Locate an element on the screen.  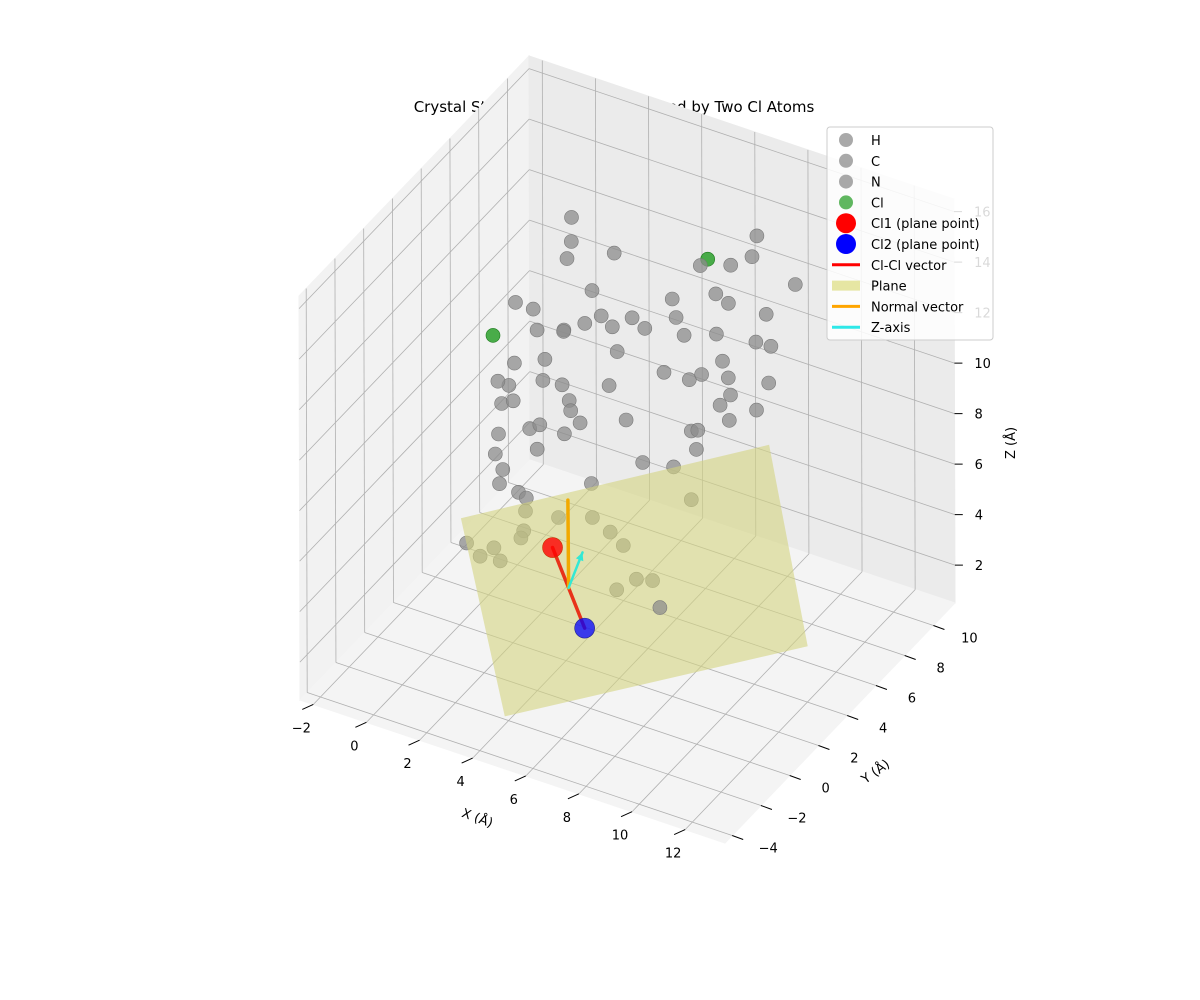
grid-back-x is located at coordinates (649, 298).